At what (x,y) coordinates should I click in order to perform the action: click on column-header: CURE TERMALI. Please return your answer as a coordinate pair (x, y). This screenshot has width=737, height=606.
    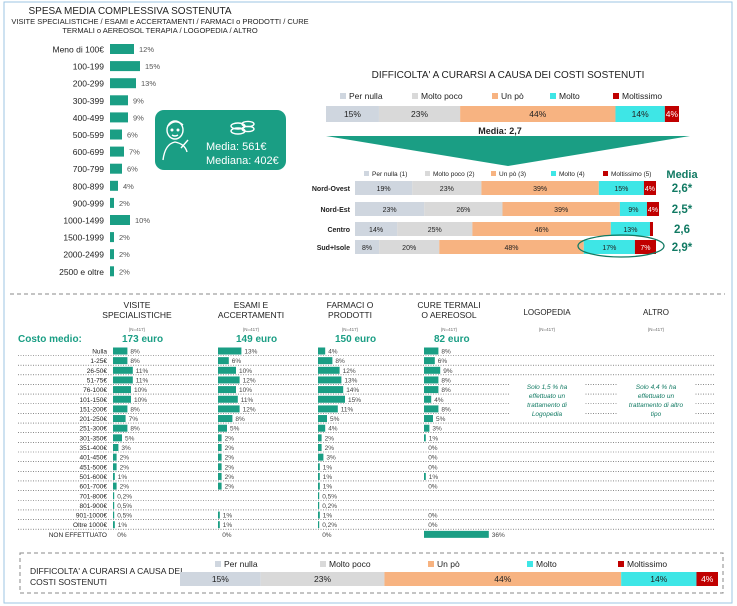
    Looking at the image, I should click on (448, 305).